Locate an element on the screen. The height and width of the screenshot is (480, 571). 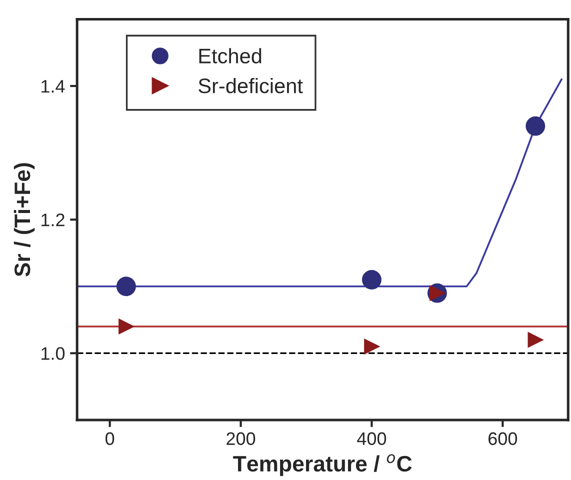
x-tick-label: 600 is located at coordinates (503, 439).